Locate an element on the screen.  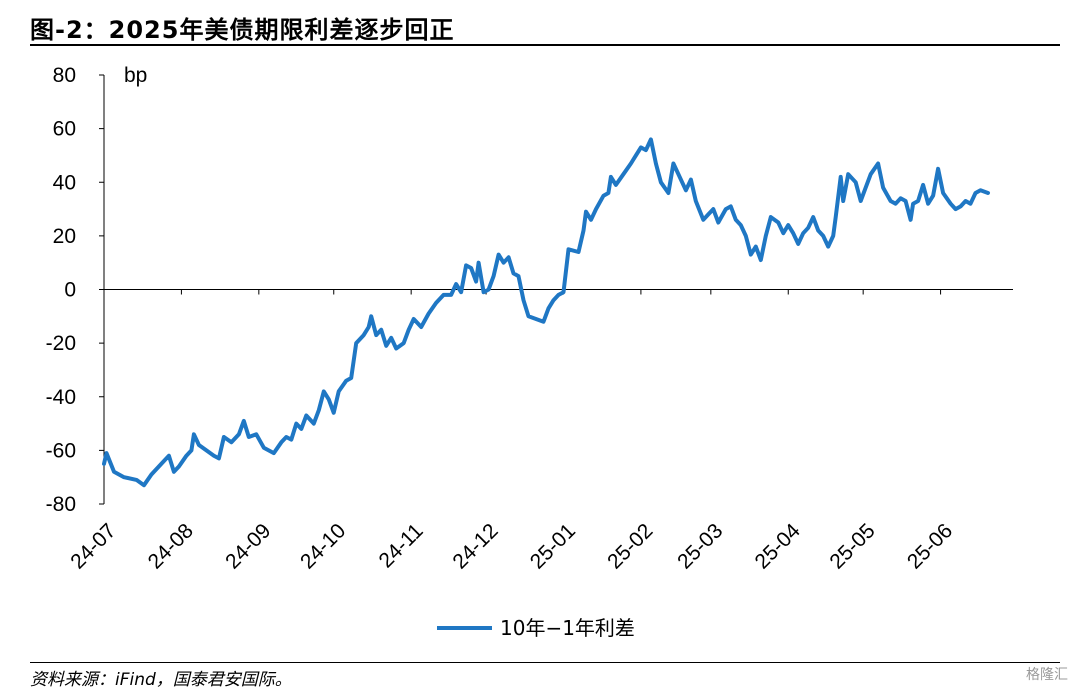
x-tick-label: 25-05 is located at coordinates (852, 546).